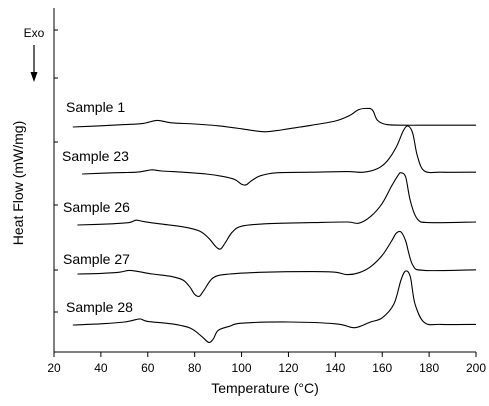  I want to click on x-axis-tick-labels: 20 40 60 80 100 120 140 160 180 200, so click(266, 368).